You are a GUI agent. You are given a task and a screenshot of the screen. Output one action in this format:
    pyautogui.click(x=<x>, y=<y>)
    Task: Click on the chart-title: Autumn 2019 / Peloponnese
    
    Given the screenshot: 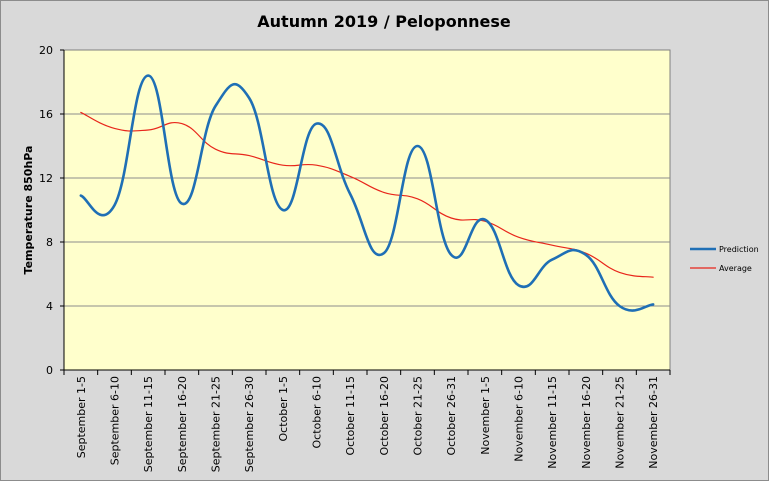 What is the action you would take?
    pyautogui.click(x=384, y=21)
    